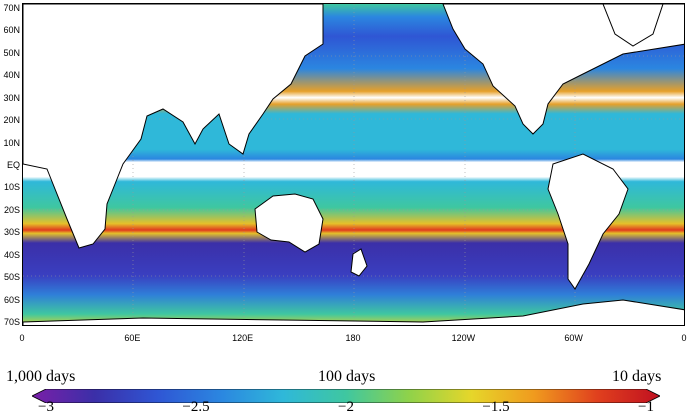 This screenshot has width=689, height=416. Describe the element at coordinates (11, 8) in the screenshot. I see `lat-label-70n: 70N` at that location.